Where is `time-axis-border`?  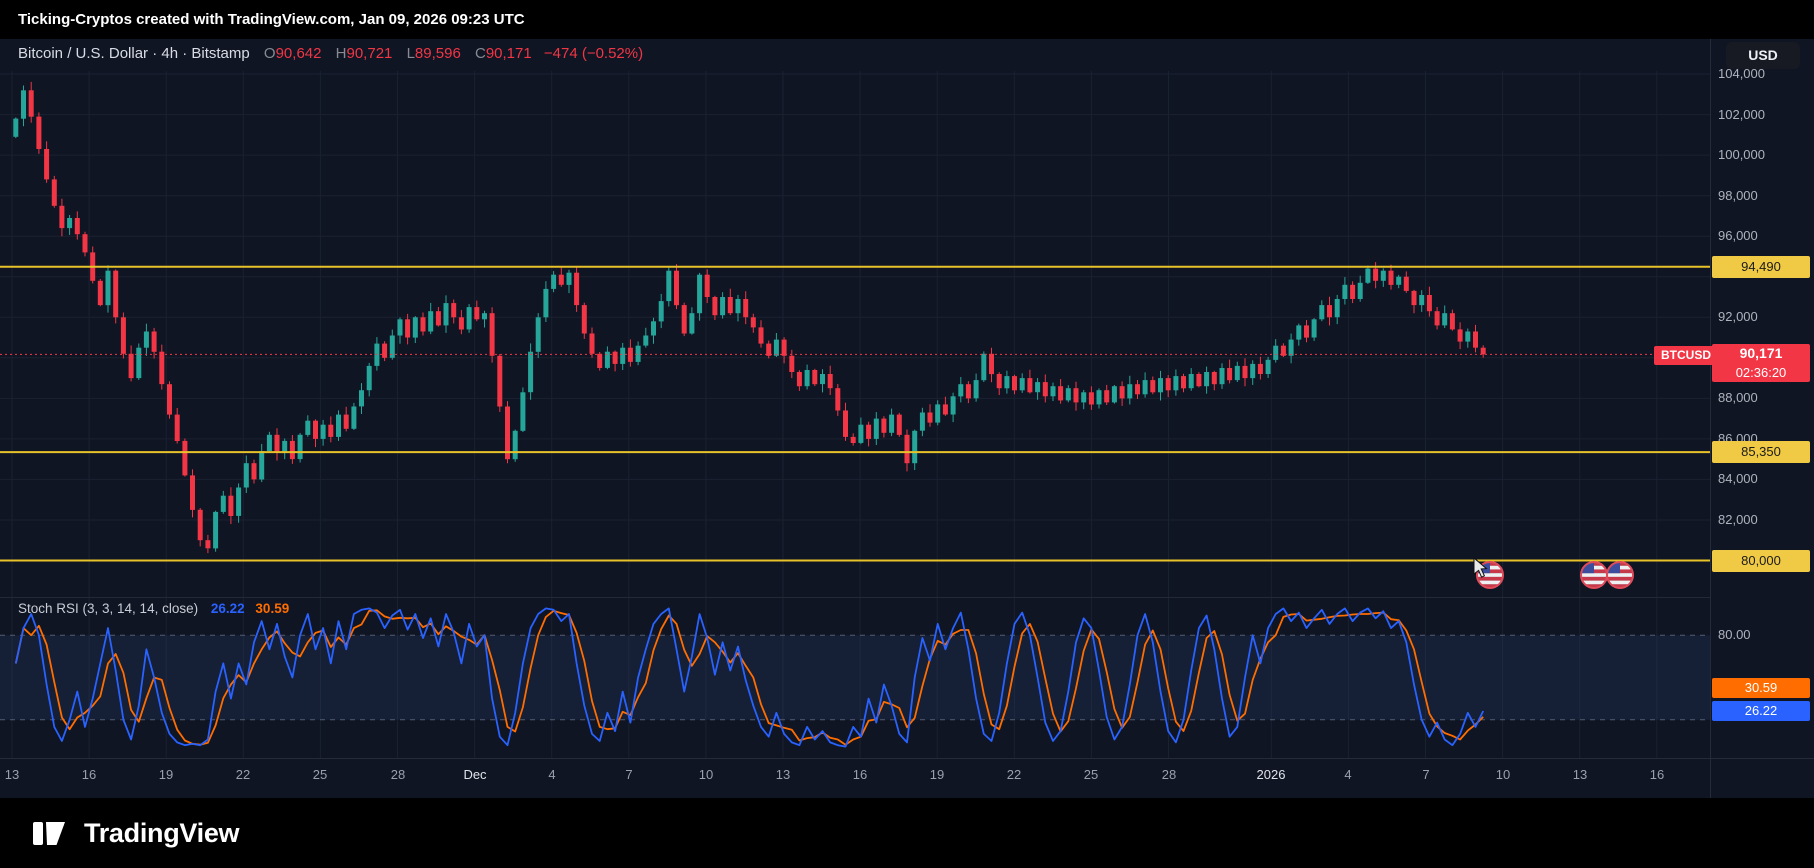 time-axis-border is located at coordinates (907, 758).